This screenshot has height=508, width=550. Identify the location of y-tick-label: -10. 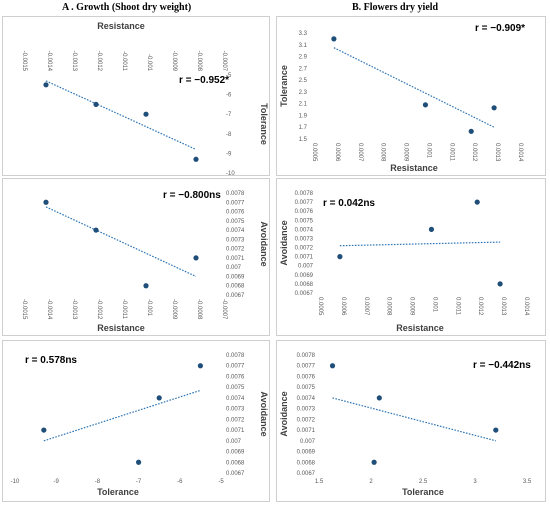
(230, 173).